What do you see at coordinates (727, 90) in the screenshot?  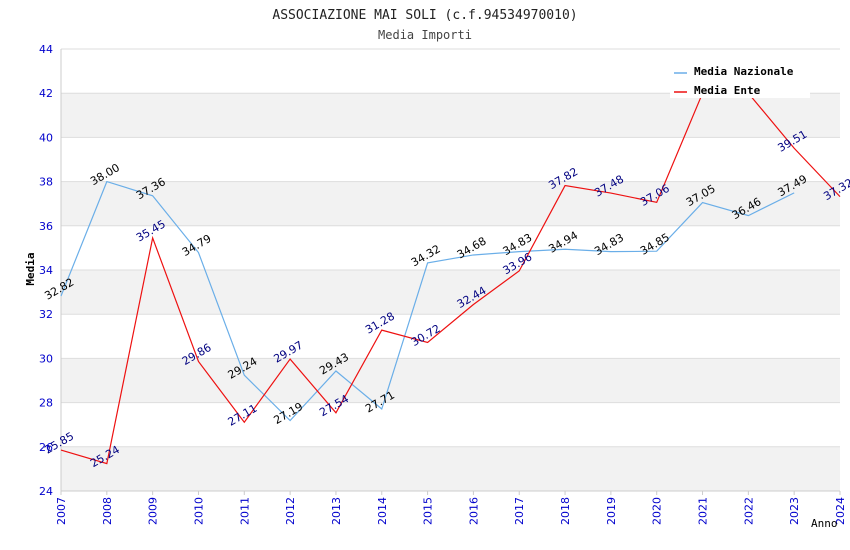 I see `legend-label-ente: Media Ente` at bounding box center [727, 90].